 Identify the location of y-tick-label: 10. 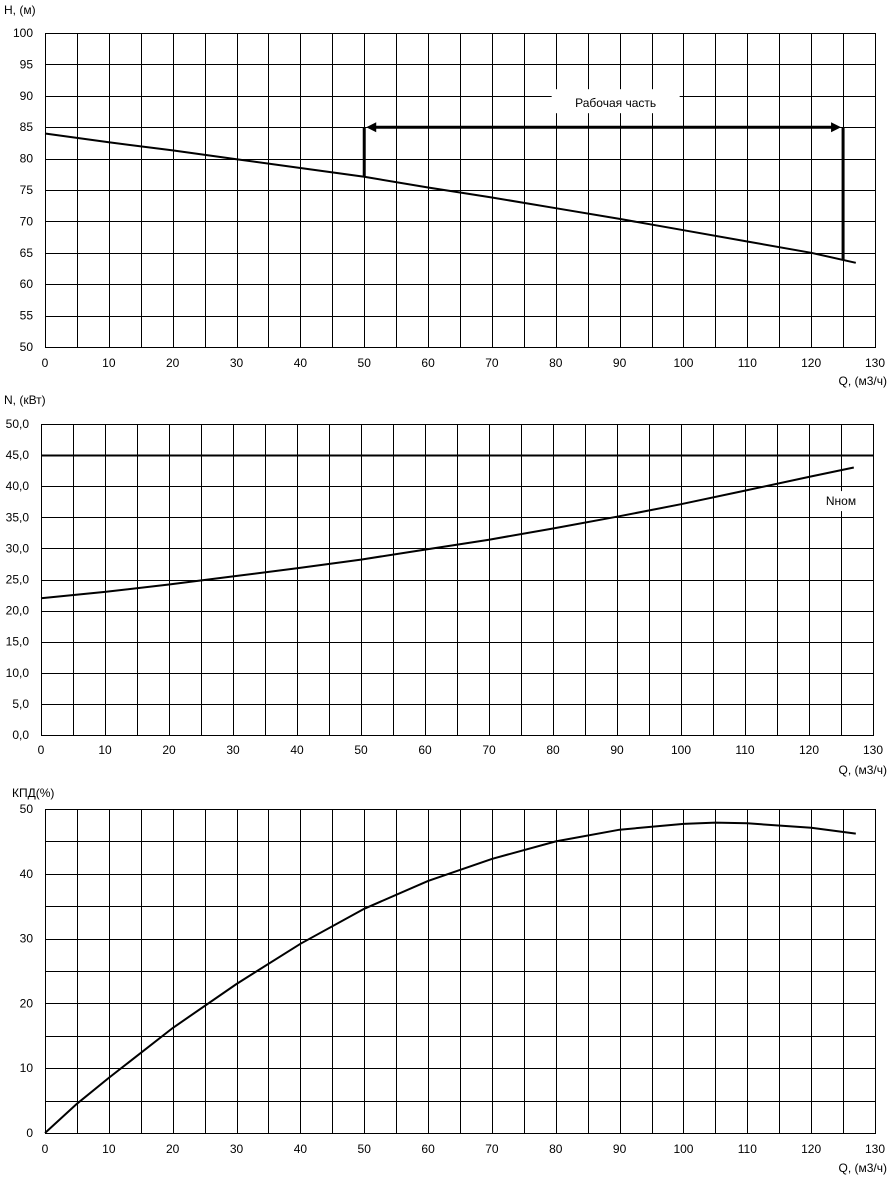
(27, 1068).